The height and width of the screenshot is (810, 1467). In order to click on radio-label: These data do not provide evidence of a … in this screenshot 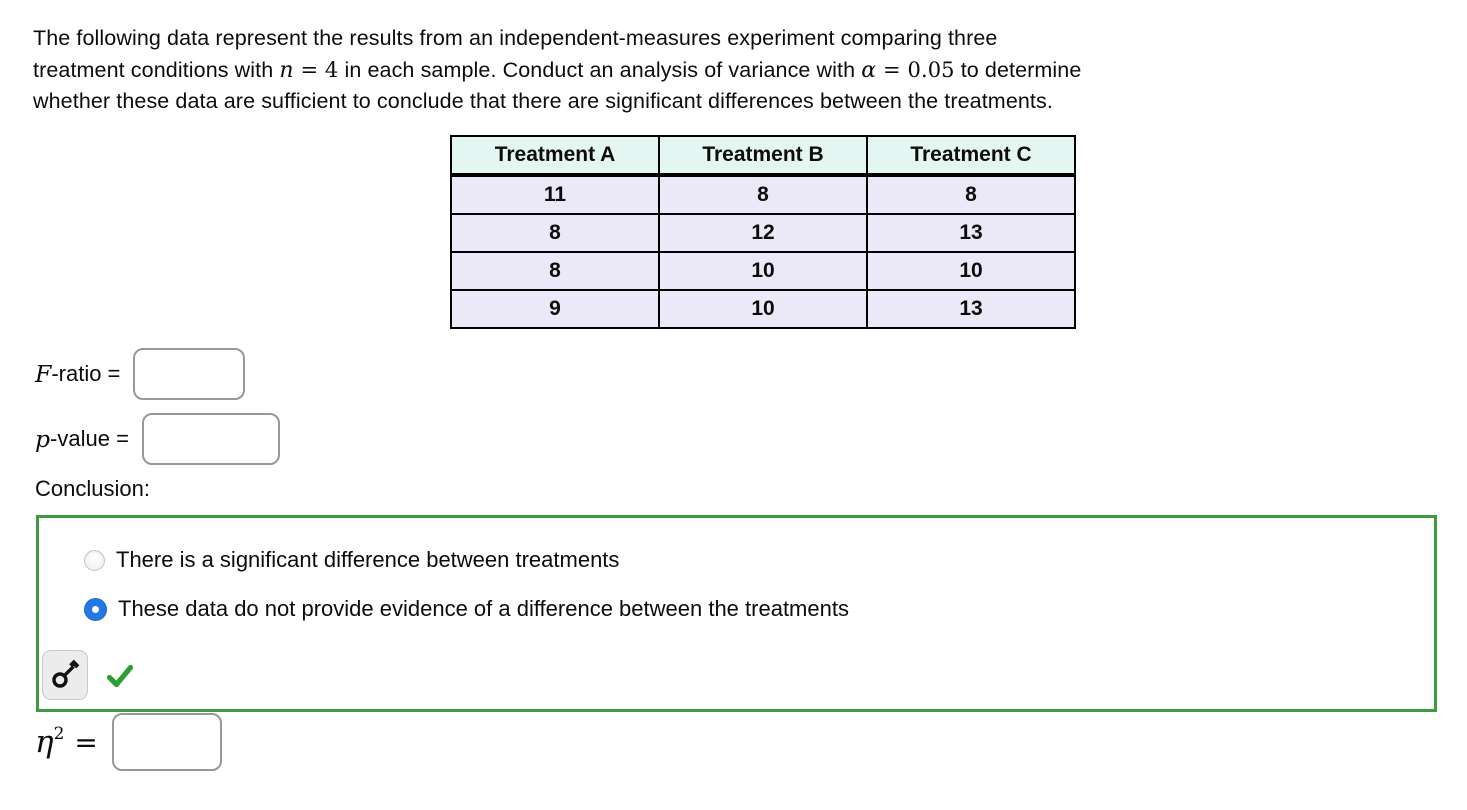, I will do `click(483, 608)`.